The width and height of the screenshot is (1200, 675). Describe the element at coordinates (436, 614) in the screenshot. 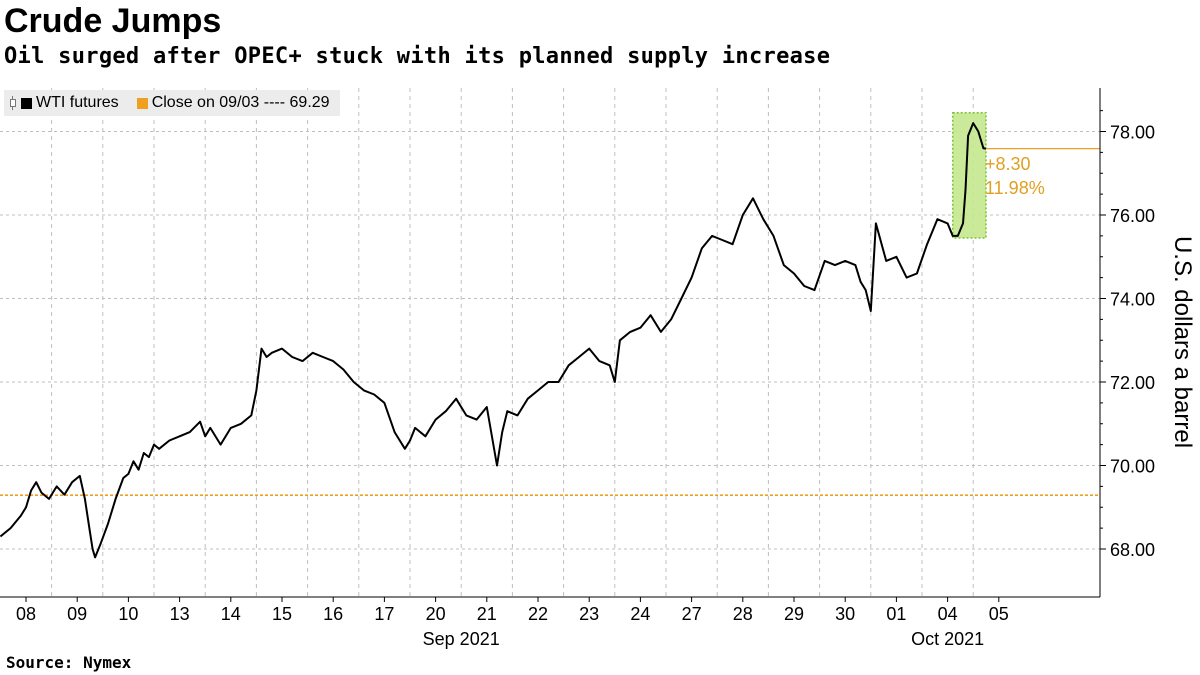

I see `x-tick-label: 20` at that location.